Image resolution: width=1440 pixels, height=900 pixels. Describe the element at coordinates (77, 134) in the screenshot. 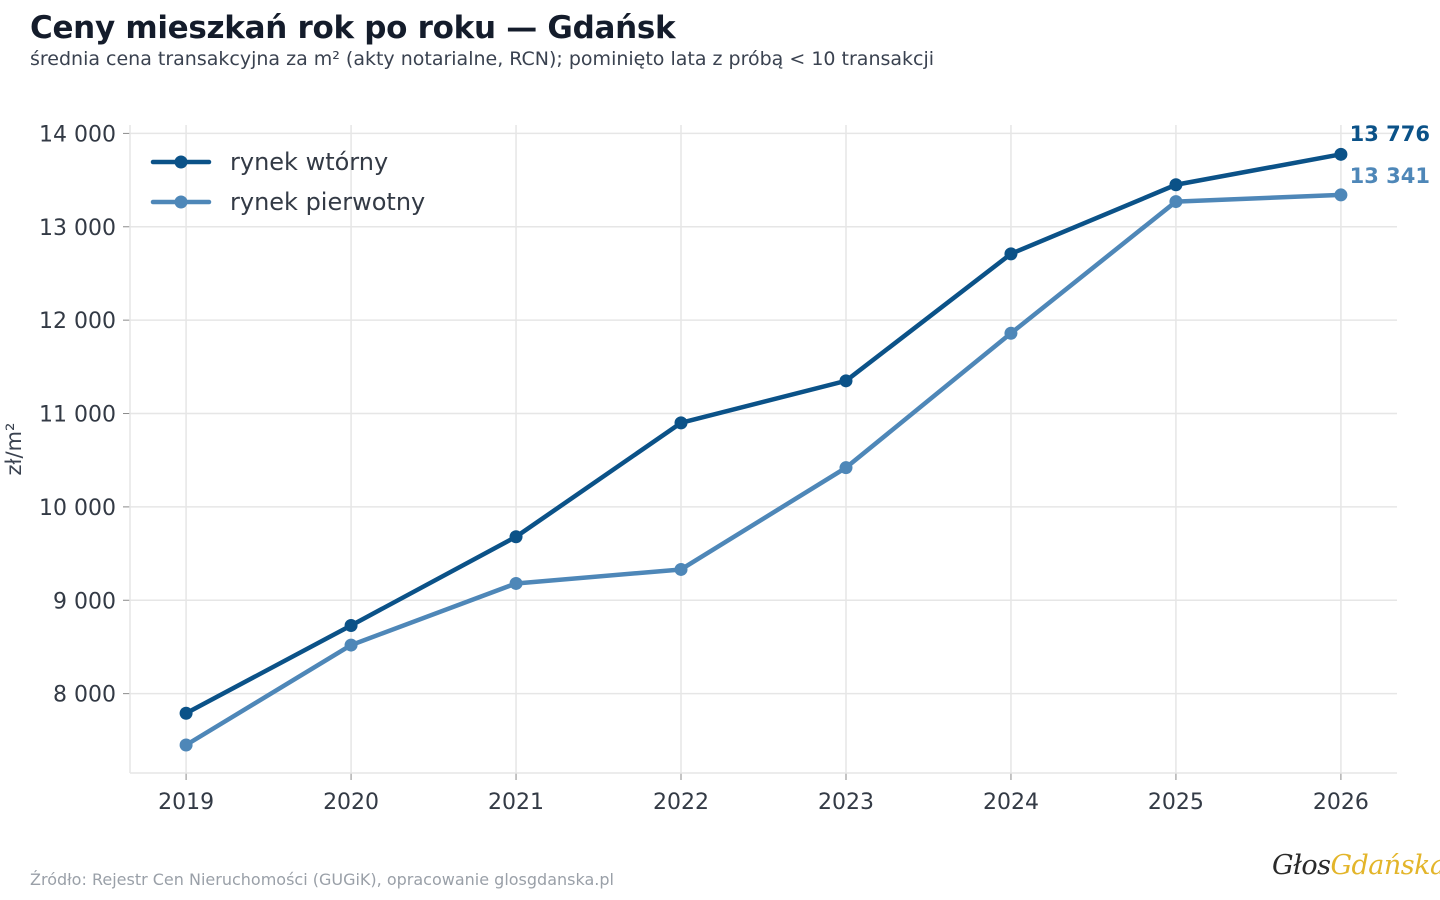

I see `y-tick-label: 14 000` at that location.